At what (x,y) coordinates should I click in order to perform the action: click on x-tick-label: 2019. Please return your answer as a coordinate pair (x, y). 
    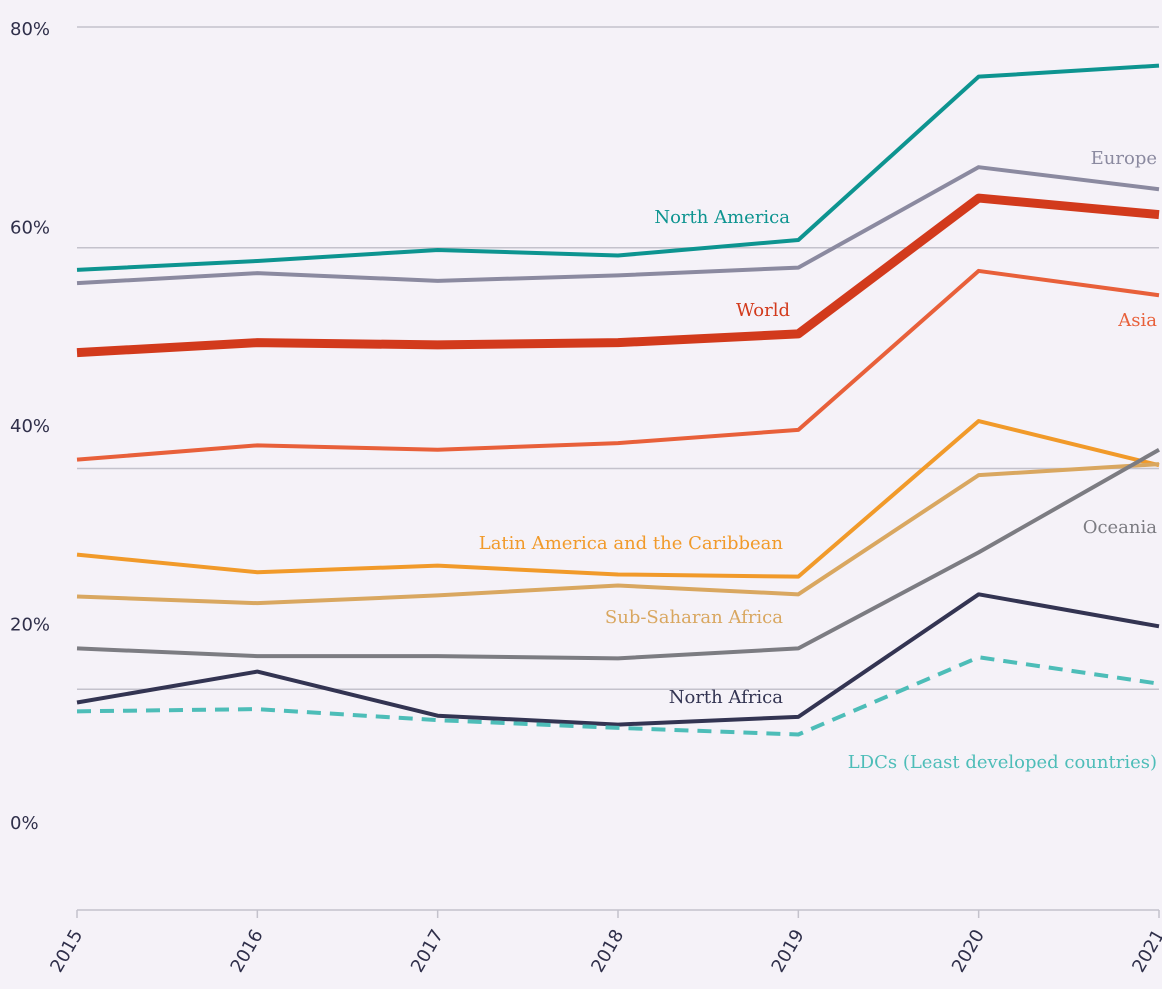
    Looking at the image, I should click on (788, 951).